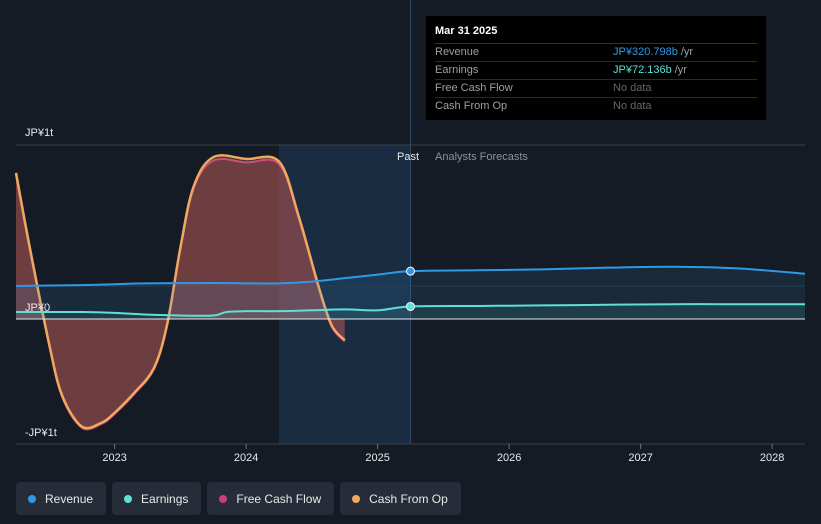 The image size is (821, 524). I want to click on x-tick-label: 2027, so click(640, 458).